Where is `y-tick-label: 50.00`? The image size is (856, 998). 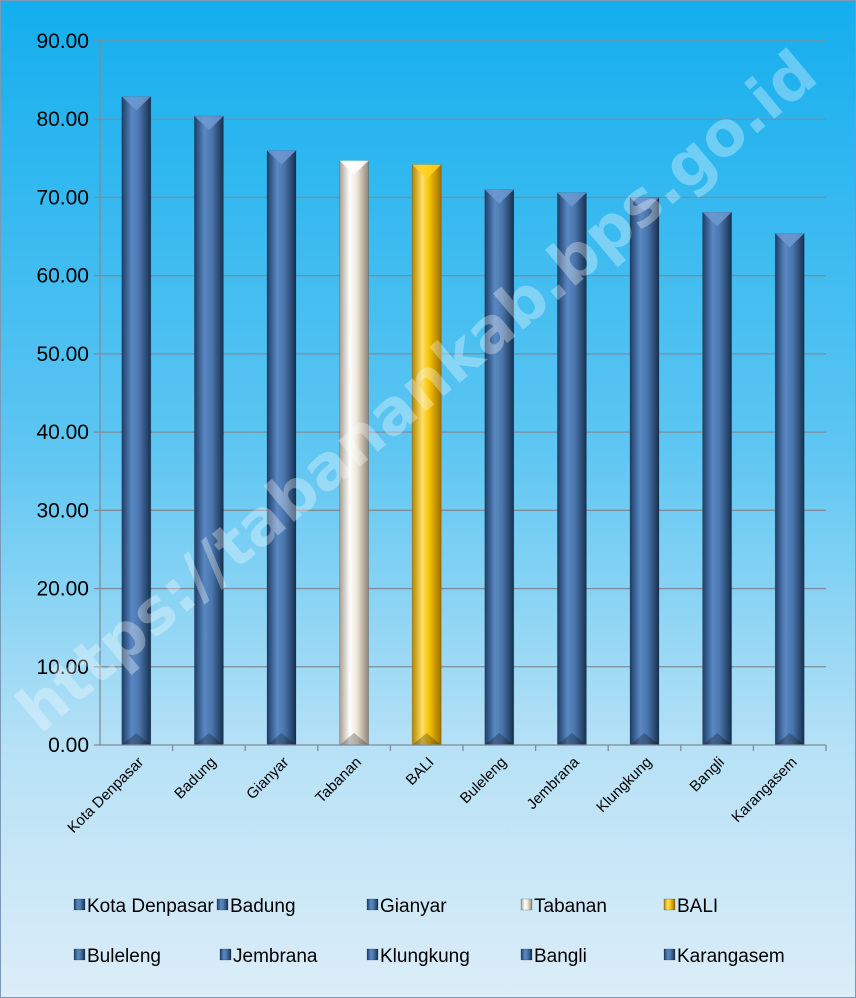
y-tick-label: 50.00 is located at coordinates (62, 354).